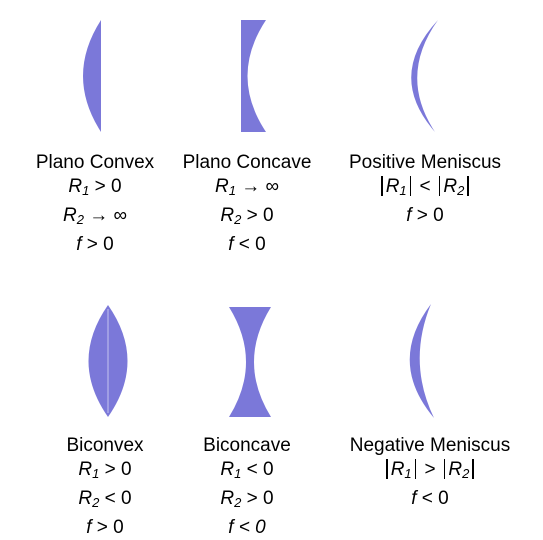 The image size is (543, 540). Describe the element at coordinates (247, 187) in the screenshot. I see `r1-condition: R1 → ∞` at that location.